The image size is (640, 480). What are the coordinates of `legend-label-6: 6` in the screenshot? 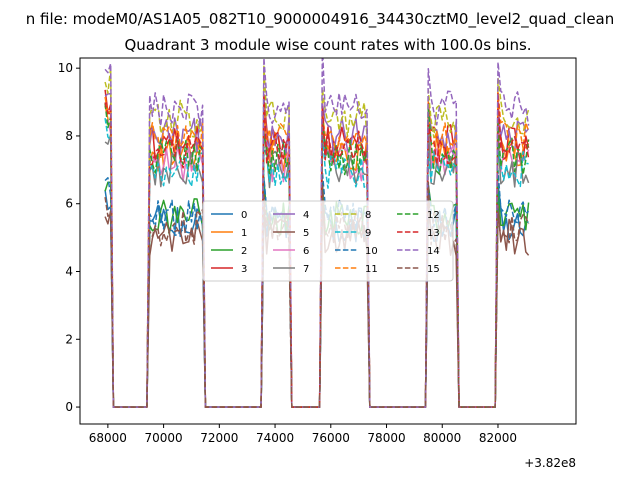 It's located at (306, 251).